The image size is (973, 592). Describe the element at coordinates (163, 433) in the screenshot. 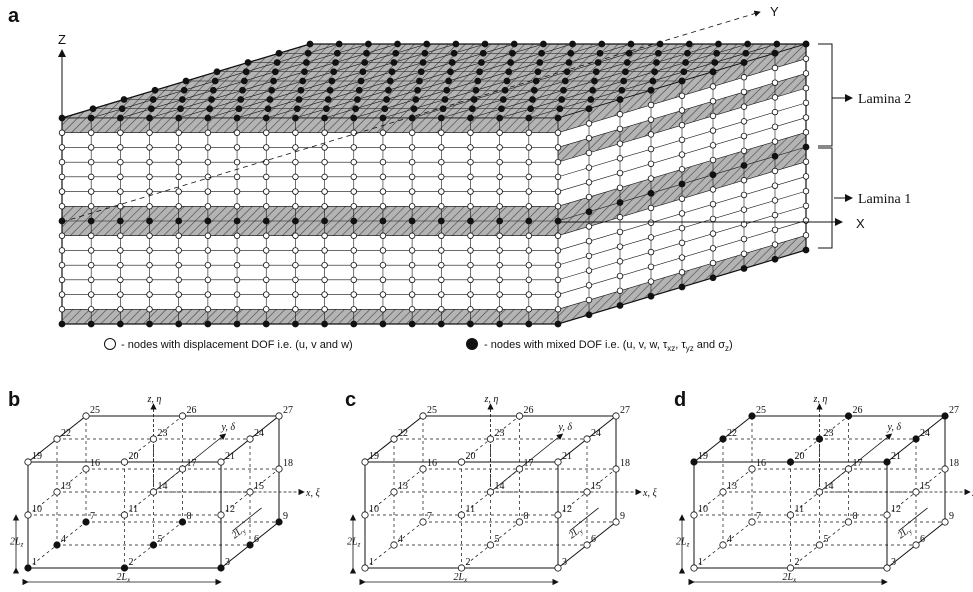

I see `element-node-number: 23` at that location.